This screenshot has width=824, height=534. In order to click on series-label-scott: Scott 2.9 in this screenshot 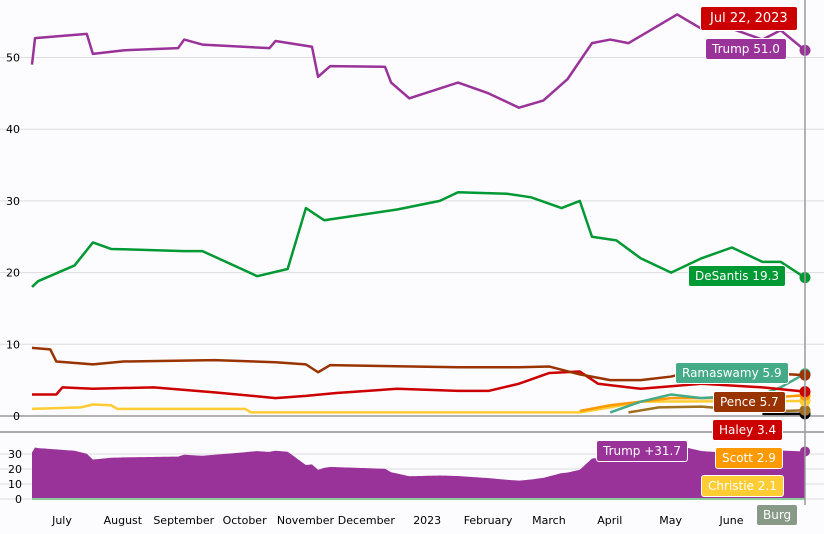, I will do `click(749, 458)`.